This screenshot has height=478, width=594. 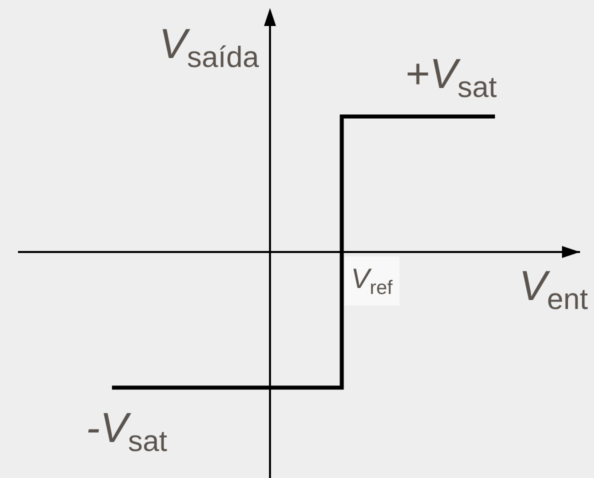 I want to click on y-axis-title: V$_{saída}$, so click(x=209, y=47).